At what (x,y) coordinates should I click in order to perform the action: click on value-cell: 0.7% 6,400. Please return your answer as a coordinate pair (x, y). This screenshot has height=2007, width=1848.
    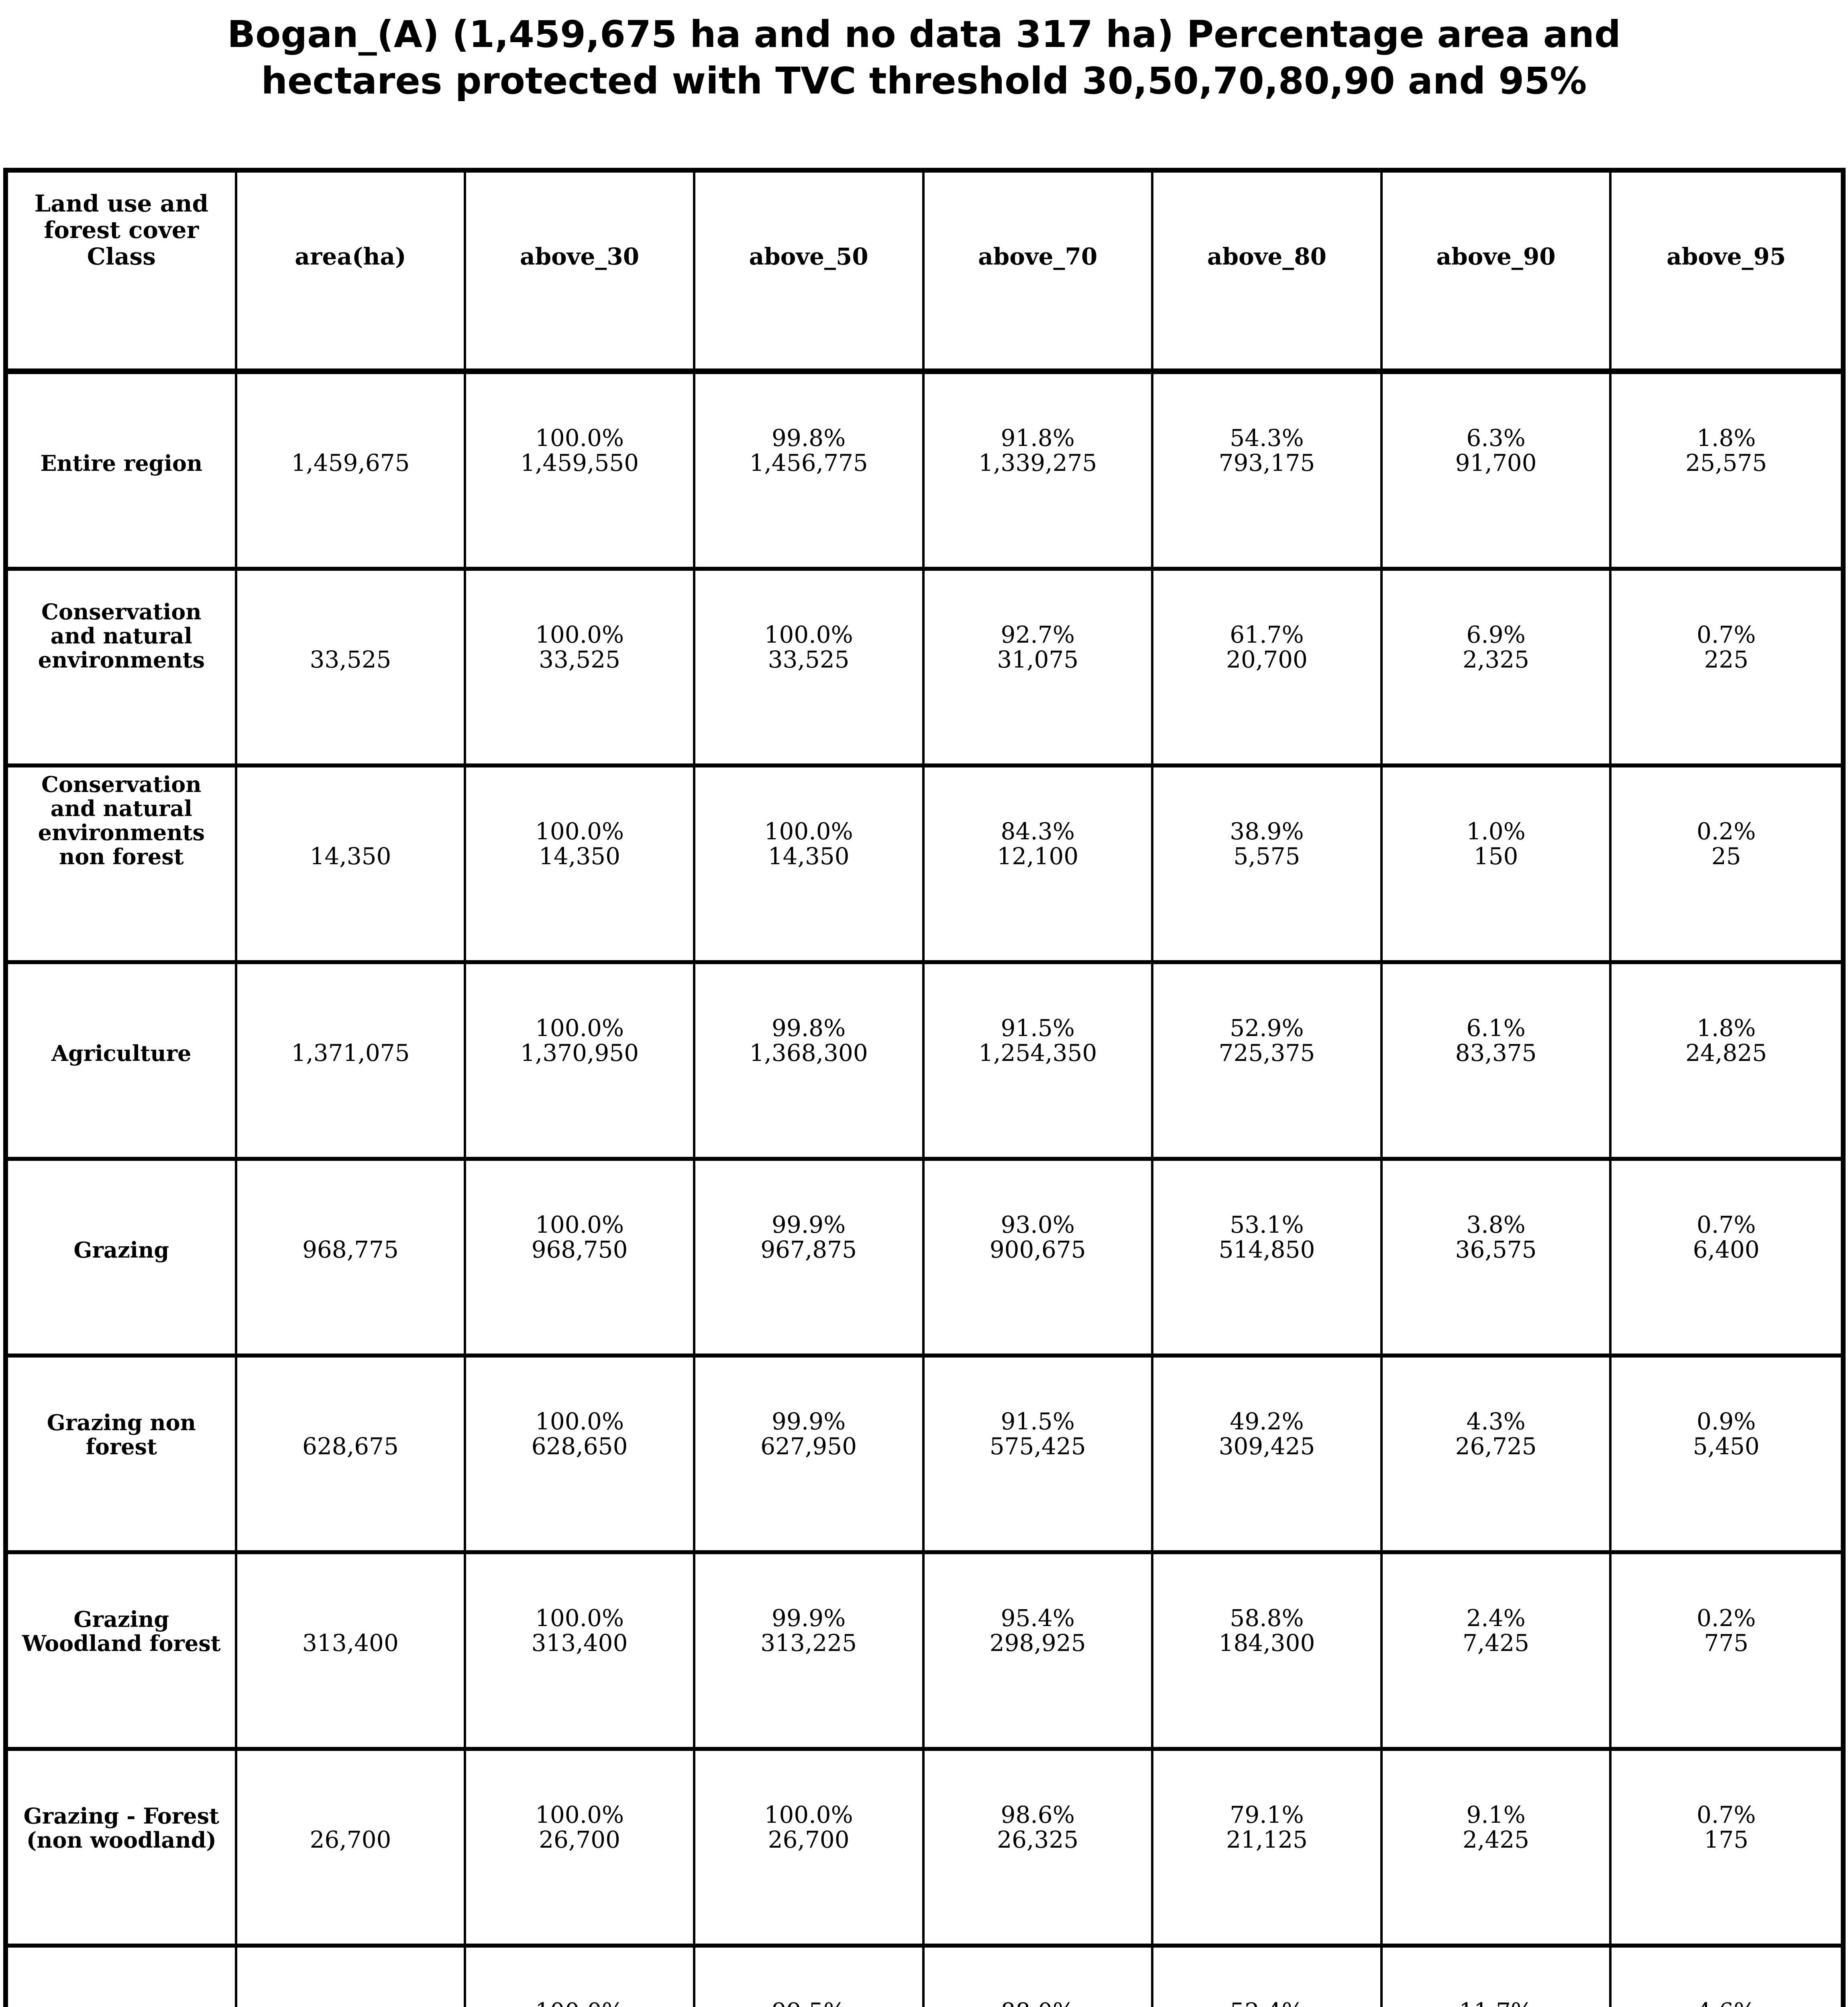
    Looking at the image, I should click on (1727, 1259).